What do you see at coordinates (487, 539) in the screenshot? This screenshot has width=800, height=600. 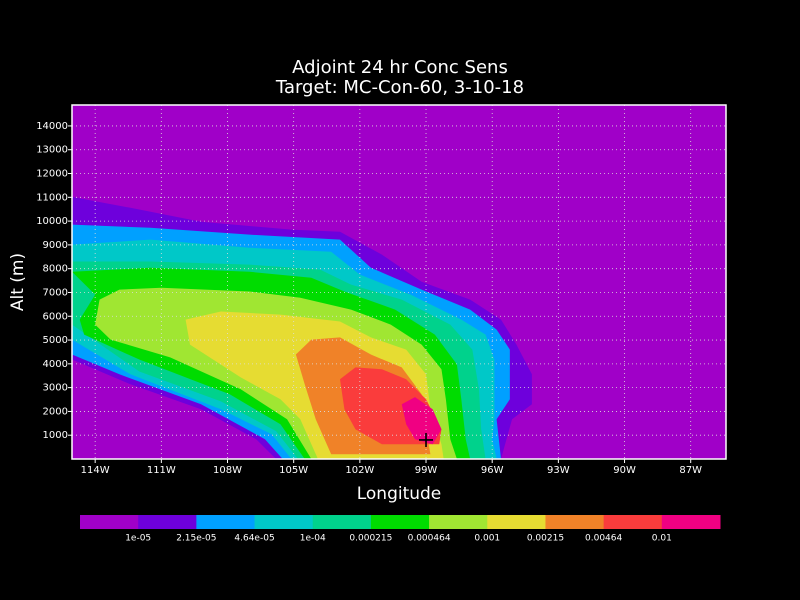 I see `colorbar-label: 0.001` at bounding box center [487, 539].